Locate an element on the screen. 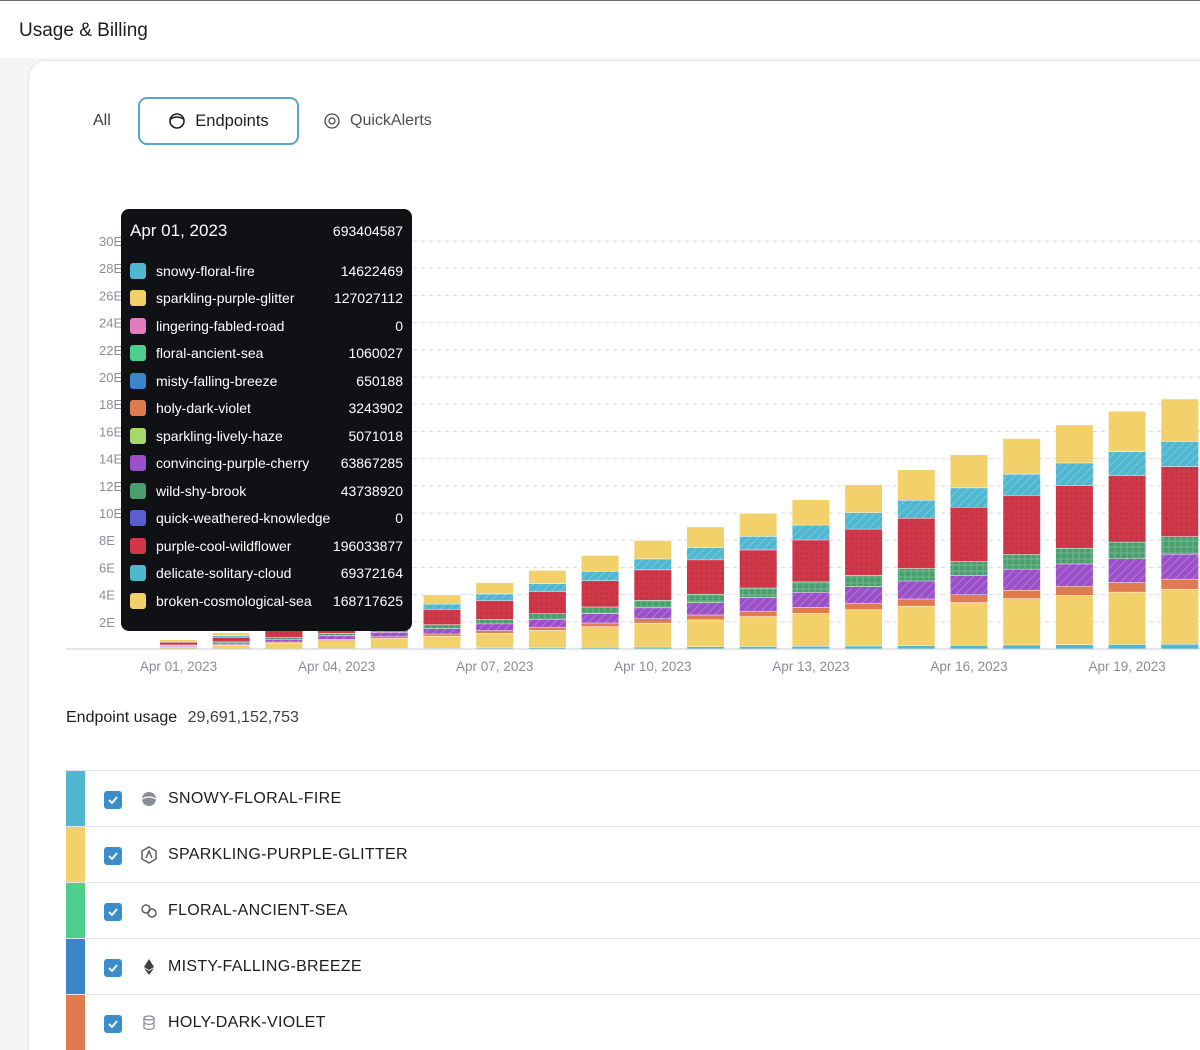  tooltip-row-name: misty-falling-breeze is located at coordinates (217, 380).